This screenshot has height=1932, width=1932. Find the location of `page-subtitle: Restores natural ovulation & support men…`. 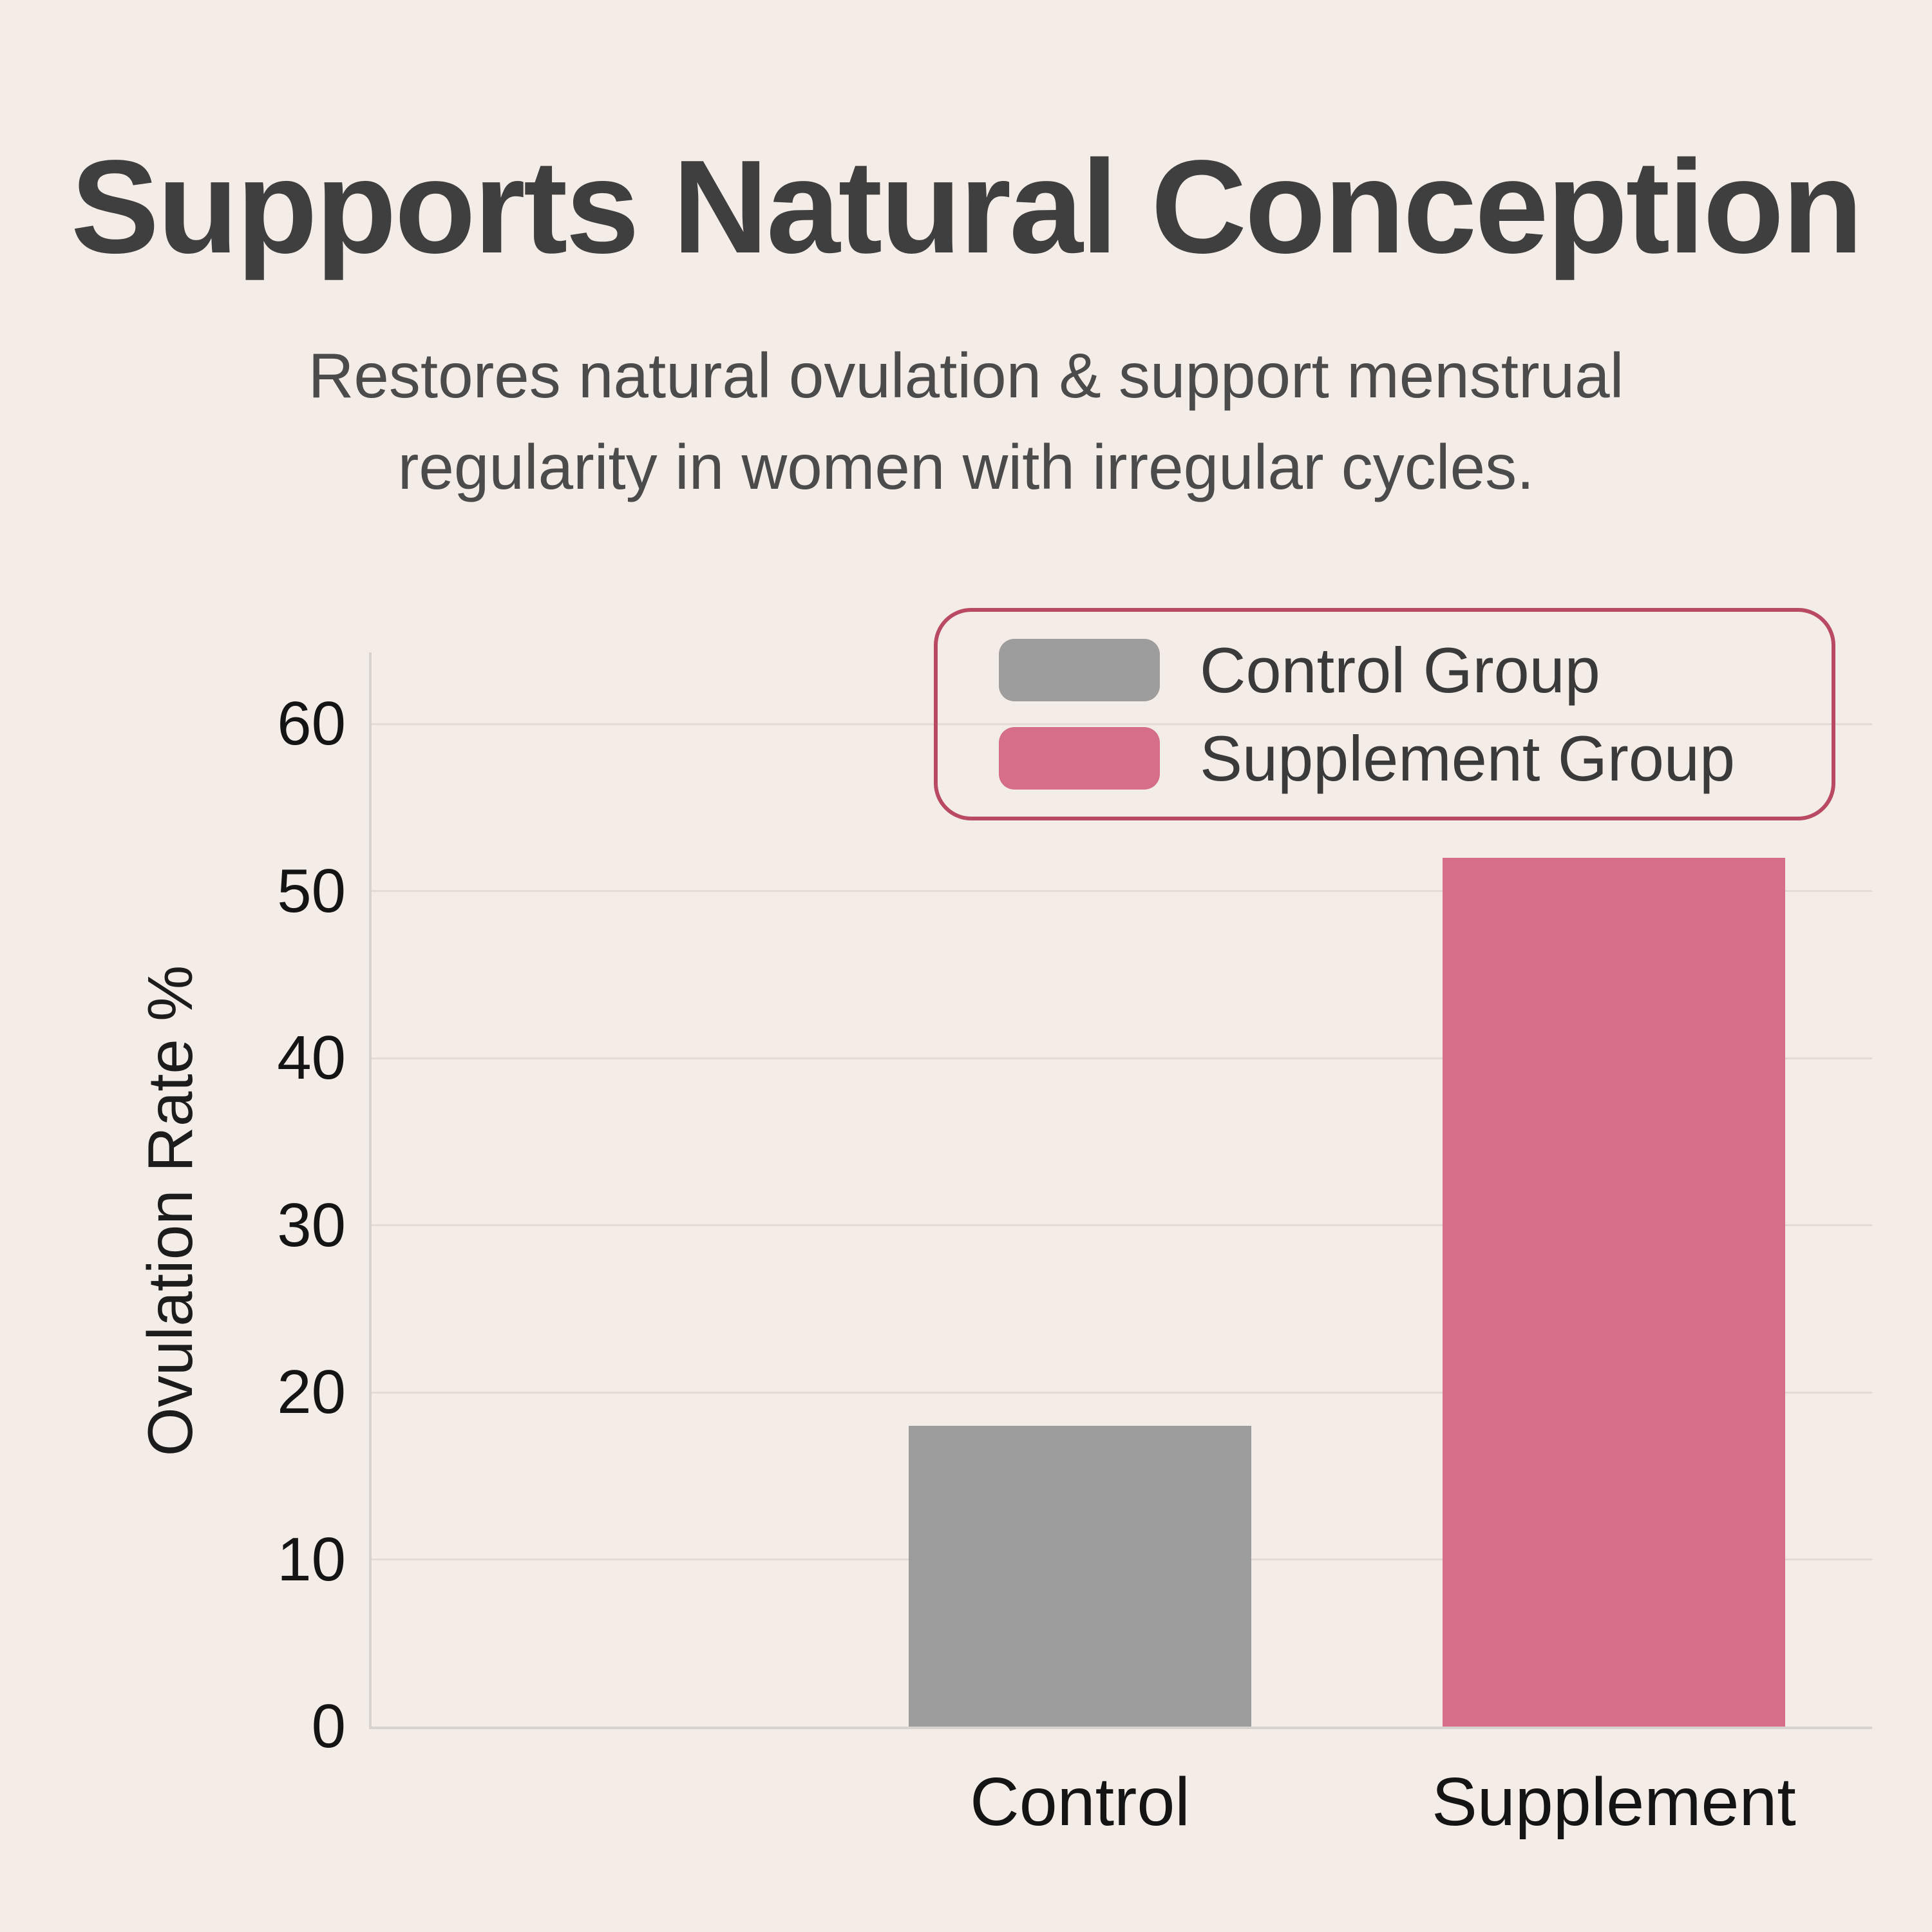

page-subtitle: Restores natural ovulation & support men… is located at coordinates (966, 421).